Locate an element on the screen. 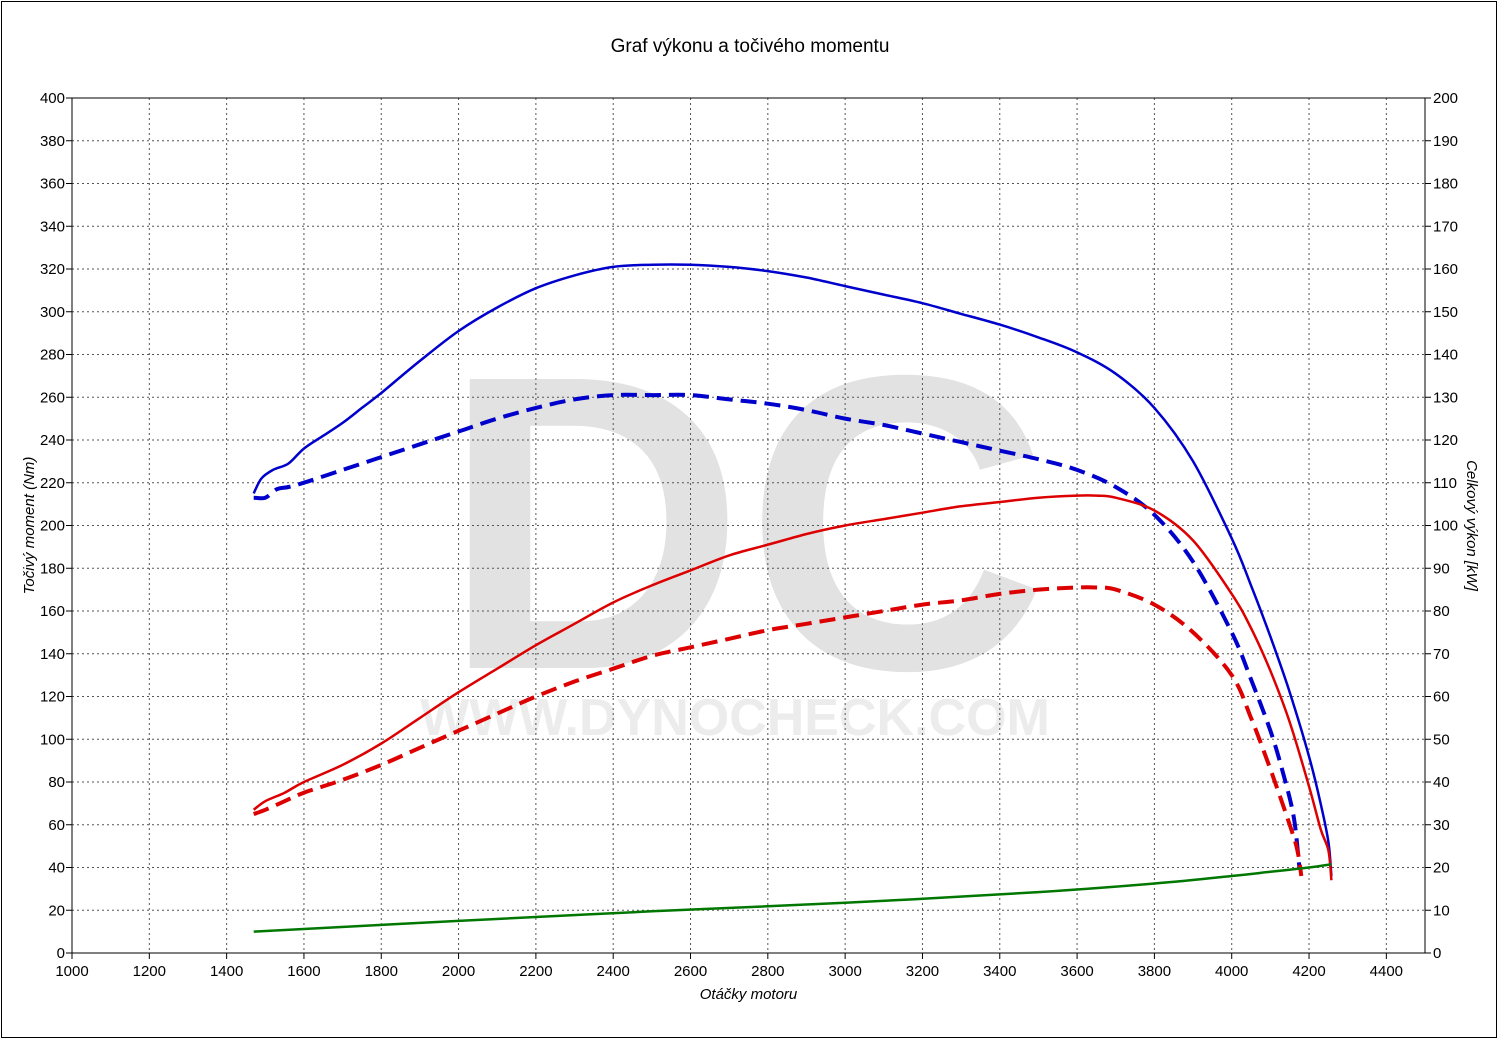 The width and height of the screenshot is (1500, 1041). y-left-tick-label: 180 is located at coordinates (52, 568).